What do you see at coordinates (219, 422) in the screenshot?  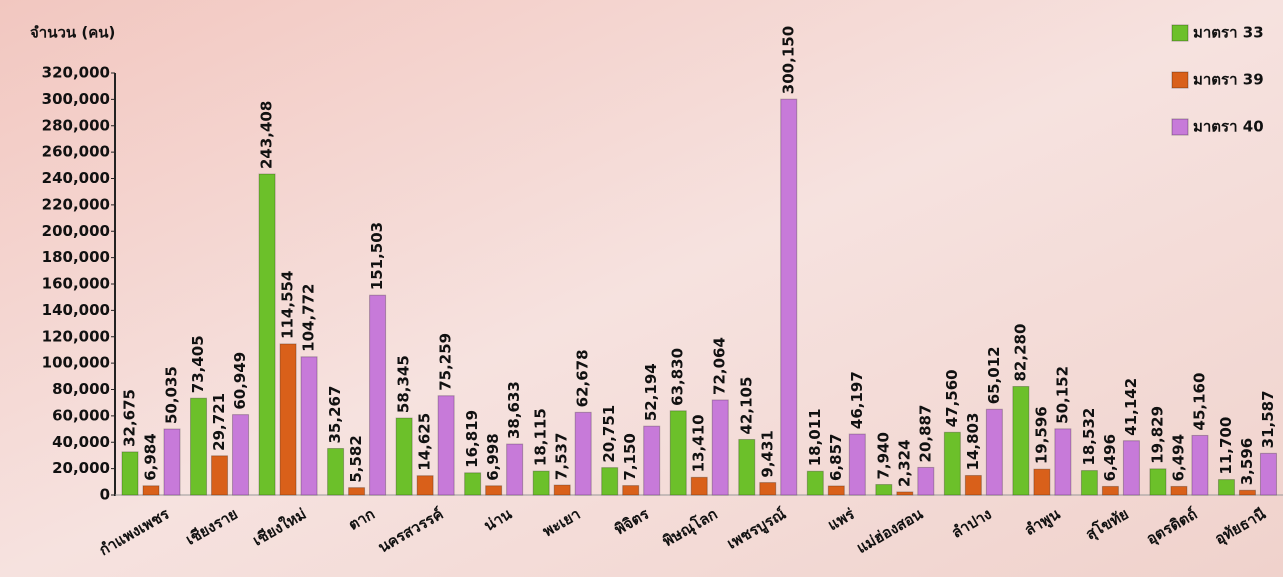 I see `value-label: 29,721` at bounding box center [219, 422].